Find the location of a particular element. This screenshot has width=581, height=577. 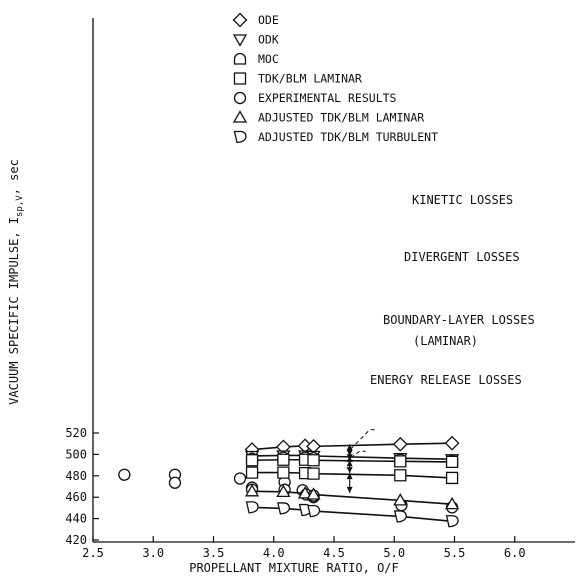

y-tick-label: 420 is located at coordinates (76, 540).